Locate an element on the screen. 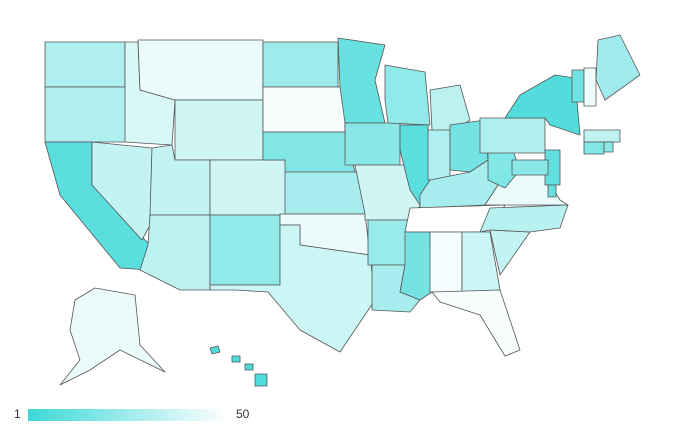 The image size is (696, 440). state-ma is located at coordinates (602, 136).